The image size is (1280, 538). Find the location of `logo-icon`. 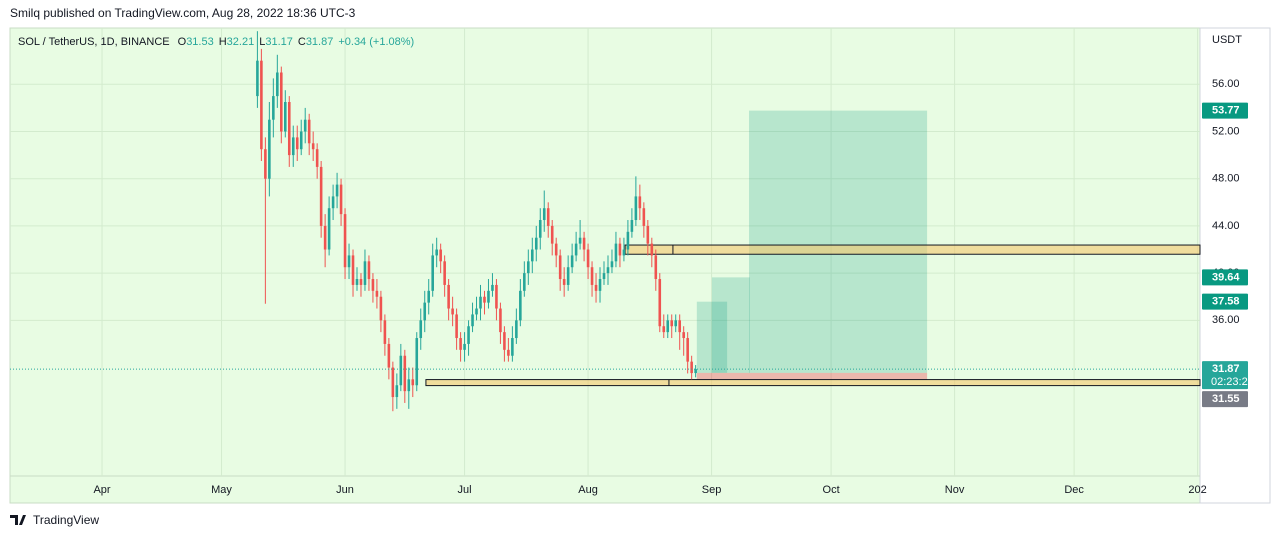

logo-icon is located at coordinates (18, 520).